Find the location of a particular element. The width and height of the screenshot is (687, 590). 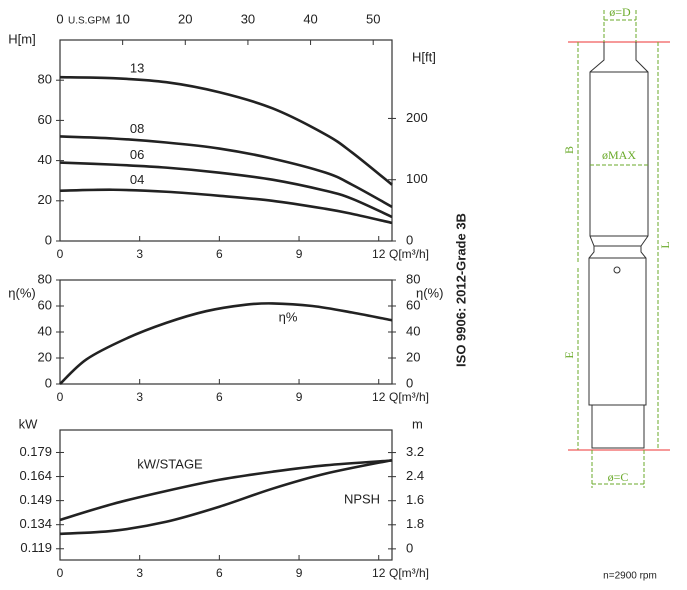

curve-label: 04 is located at coordinates (137, 179).